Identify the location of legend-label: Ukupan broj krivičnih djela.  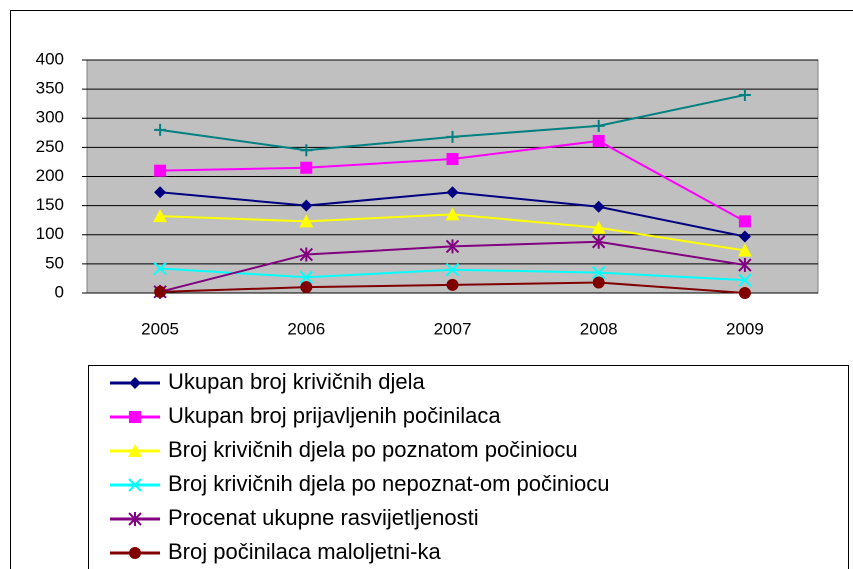
(297, 381).